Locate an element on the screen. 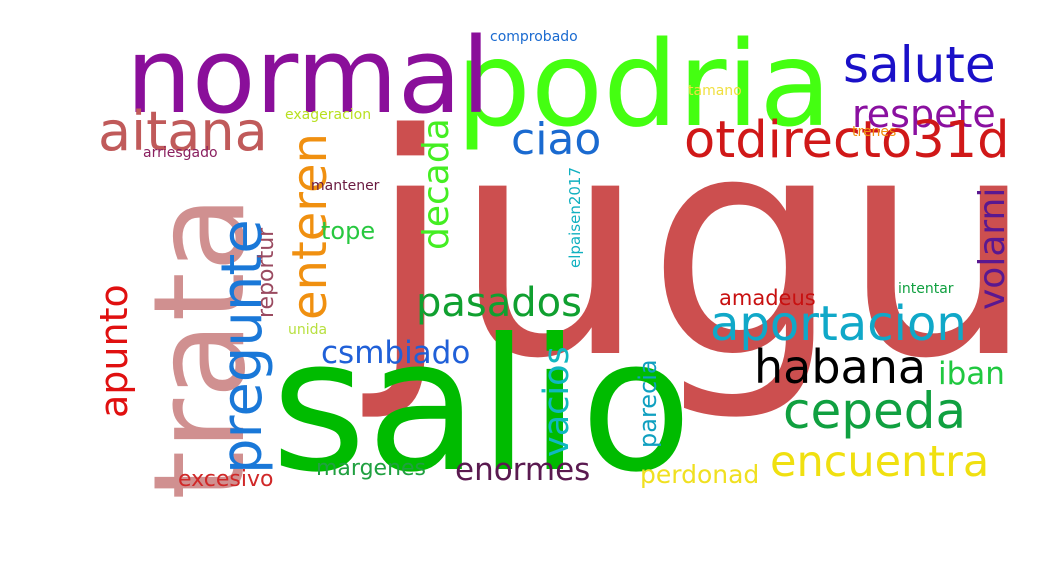  word-enormes: enormes is located at coordinates (523, 470).